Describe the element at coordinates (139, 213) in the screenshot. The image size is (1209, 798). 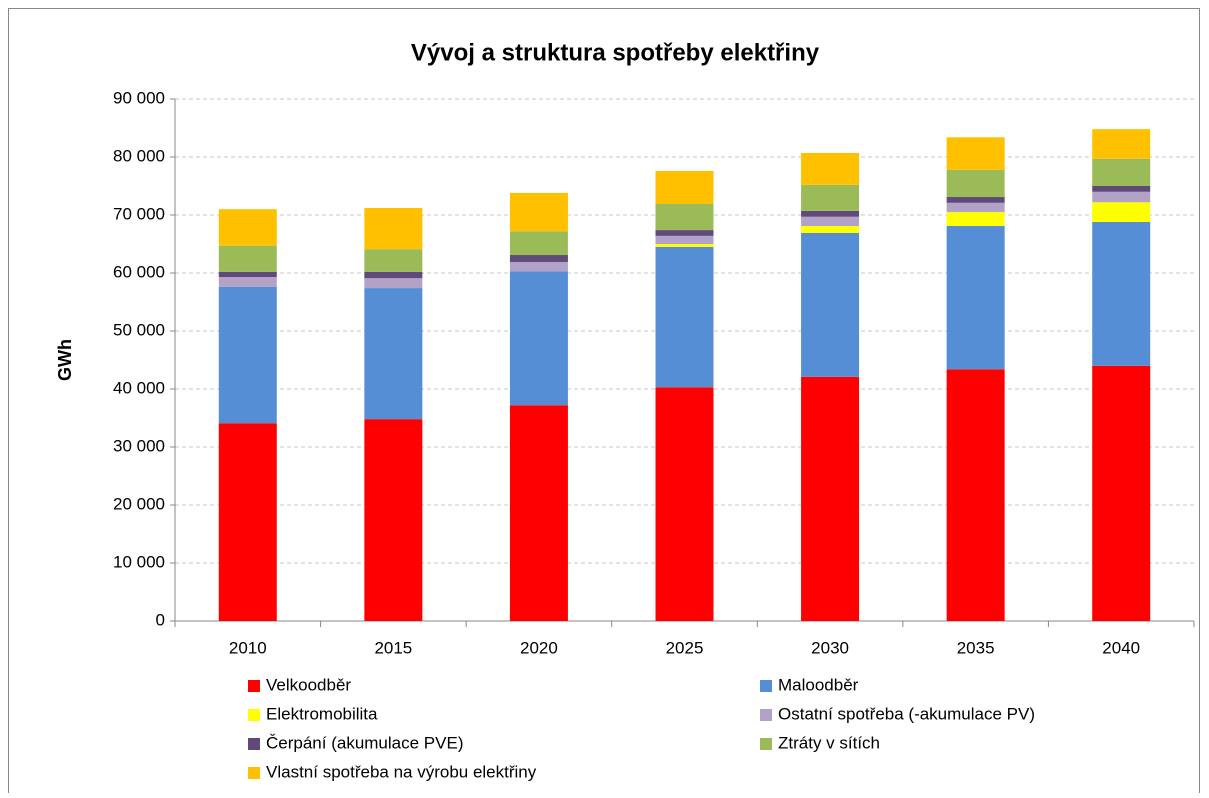
I see `y-tick-label: 70 000` at that location.